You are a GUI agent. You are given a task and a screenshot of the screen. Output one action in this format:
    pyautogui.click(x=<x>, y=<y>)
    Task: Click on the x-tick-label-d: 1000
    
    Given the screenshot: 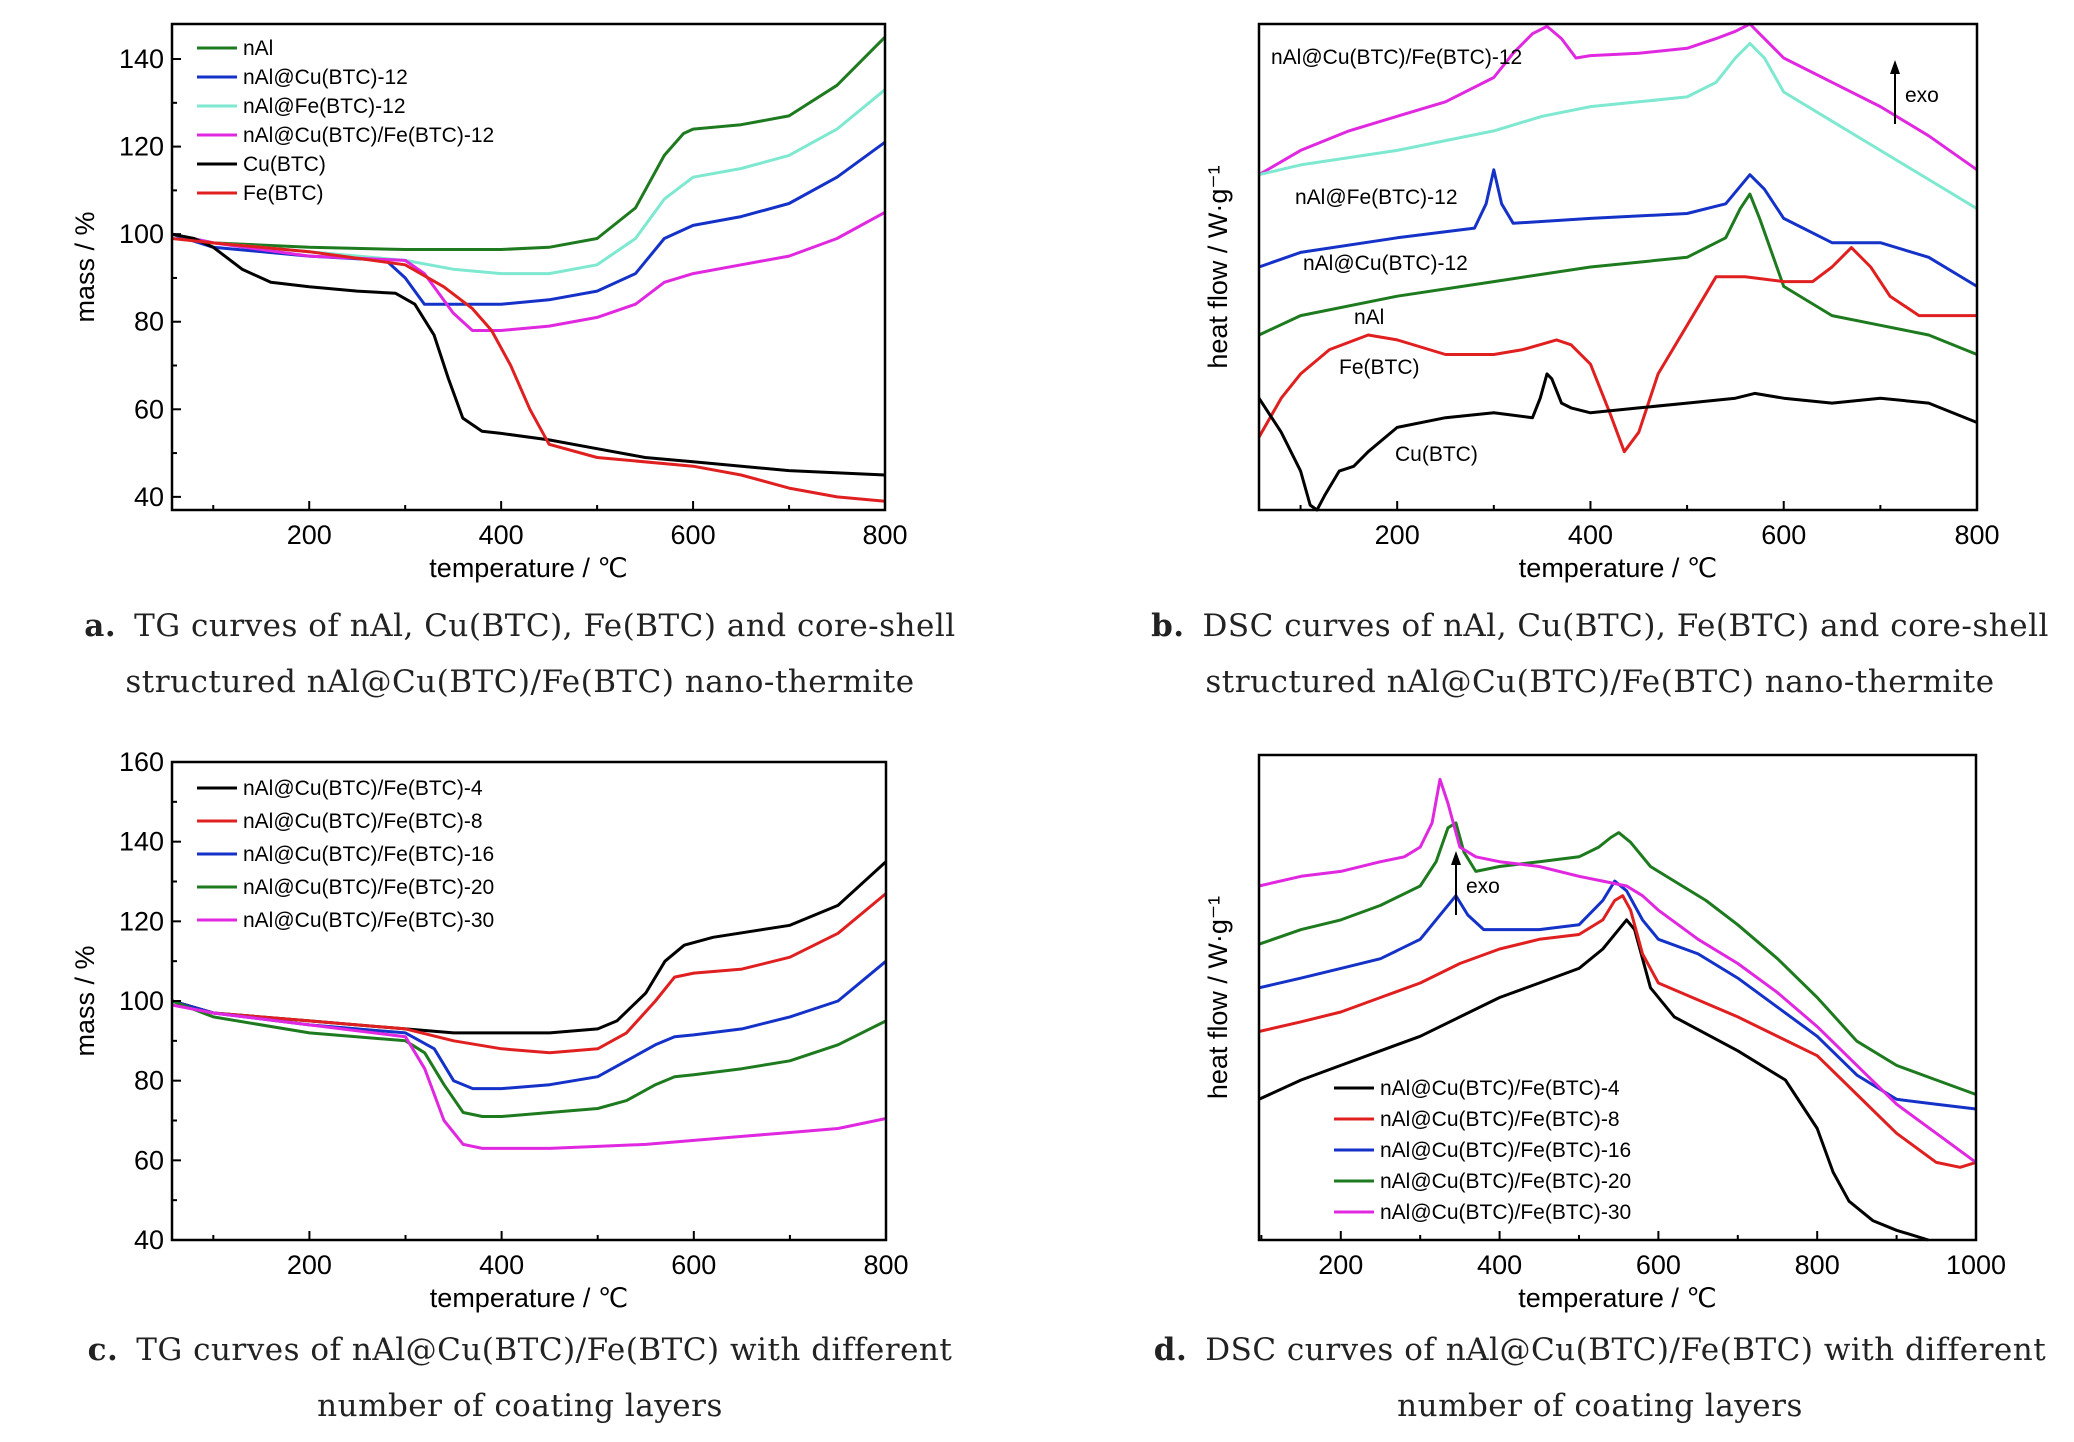 What is the action you would take?
    pyautogui.click(x=1976, y=1265)
    